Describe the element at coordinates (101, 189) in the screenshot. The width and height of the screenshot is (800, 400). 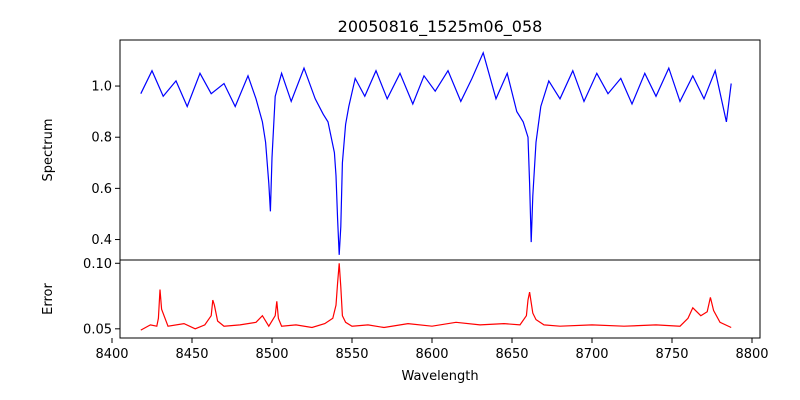
I see `spectrum-y-tick-label: 0.6` at that location.